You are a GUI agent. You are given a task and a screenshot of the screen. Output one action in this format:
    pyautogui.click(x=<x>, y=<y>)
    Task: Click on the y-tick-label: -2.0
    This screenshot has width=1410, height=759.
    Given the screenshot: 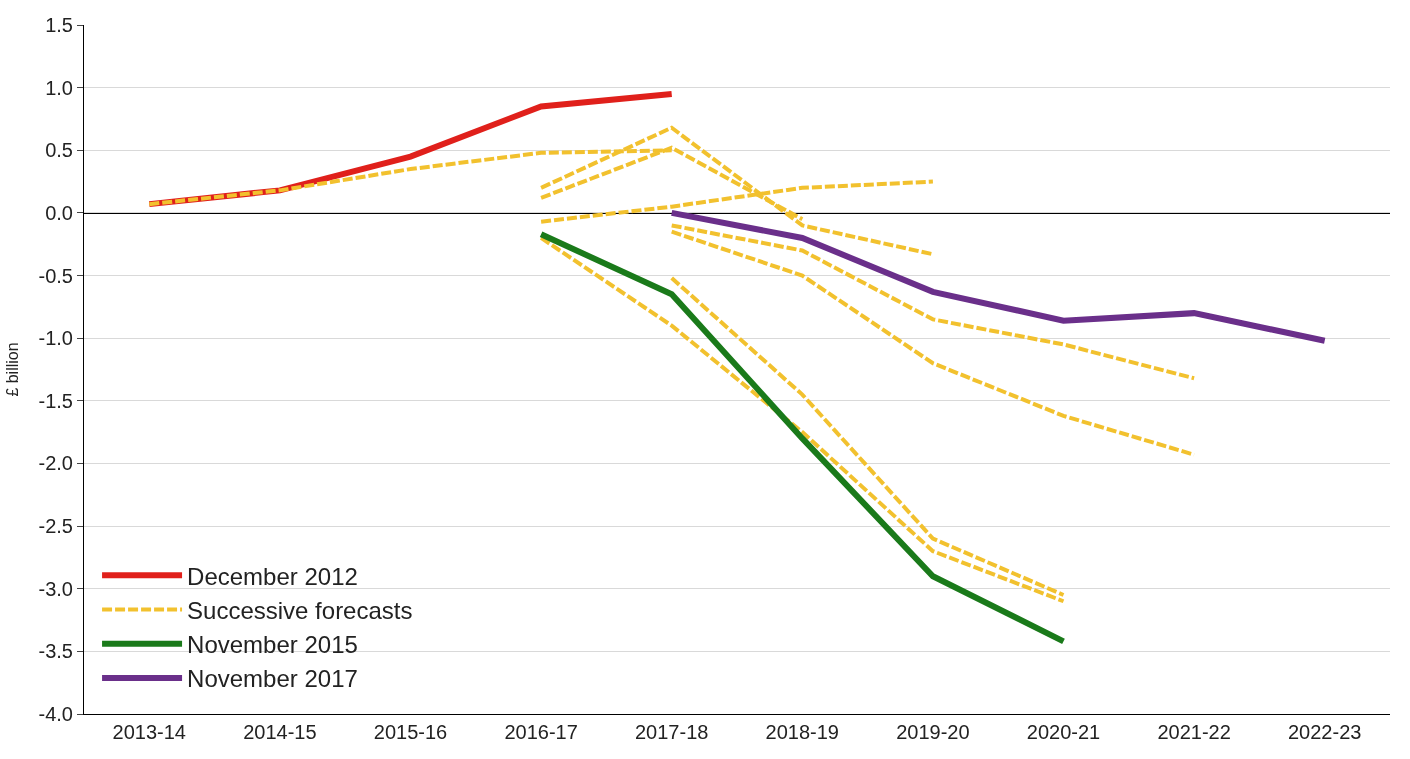 What is the action you would take?
    pyautogui.click(x=55, y=463)
    